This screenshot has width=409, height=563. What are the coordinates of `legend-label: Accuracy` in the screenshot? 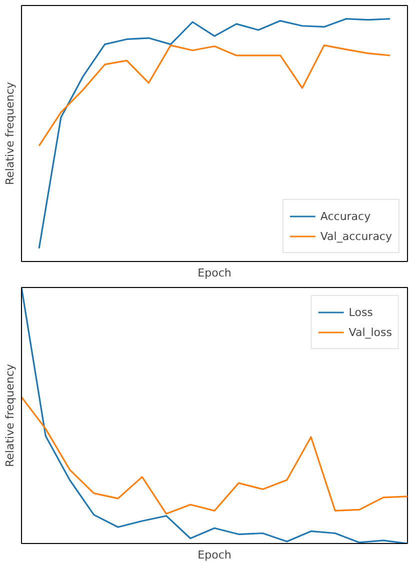 It's located at (345, 216).